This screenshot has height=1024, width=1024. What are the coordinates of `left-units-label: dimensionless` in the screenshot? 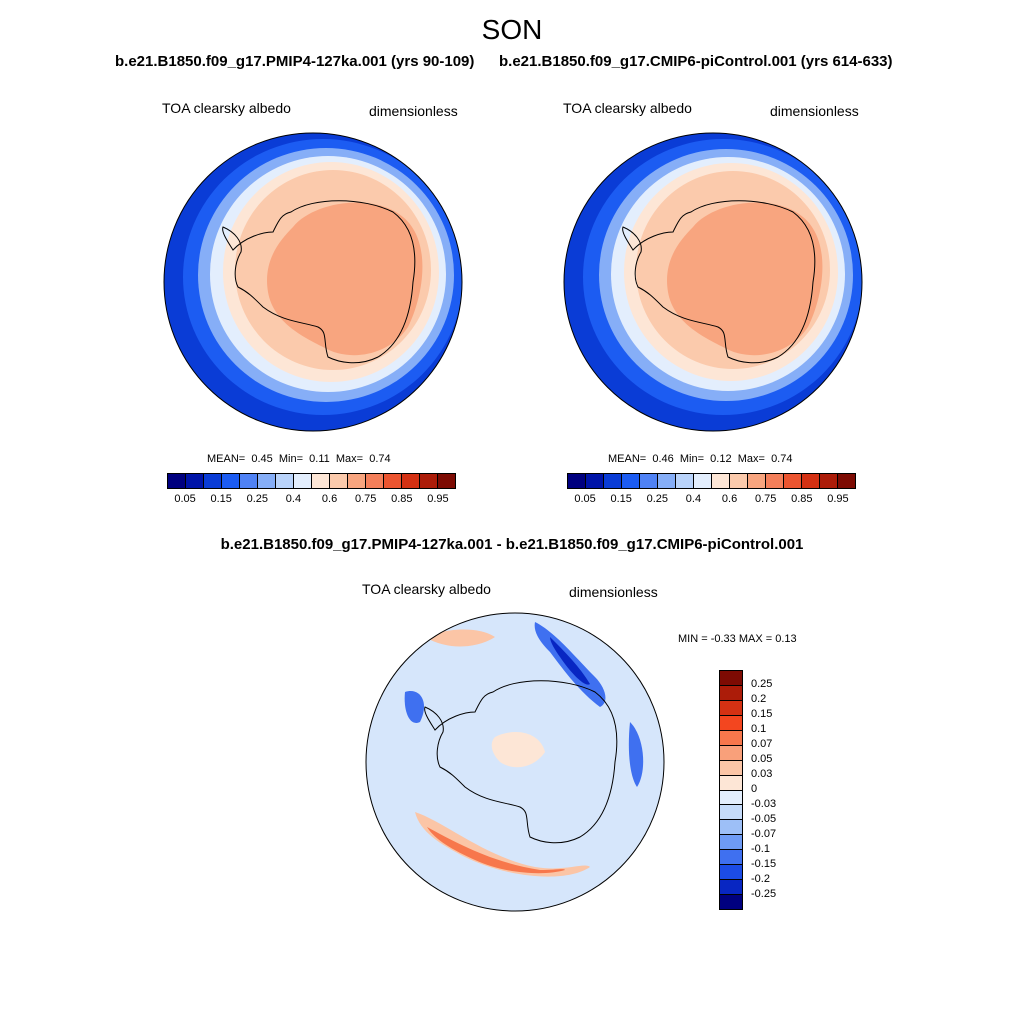 It's located at (413, 111).